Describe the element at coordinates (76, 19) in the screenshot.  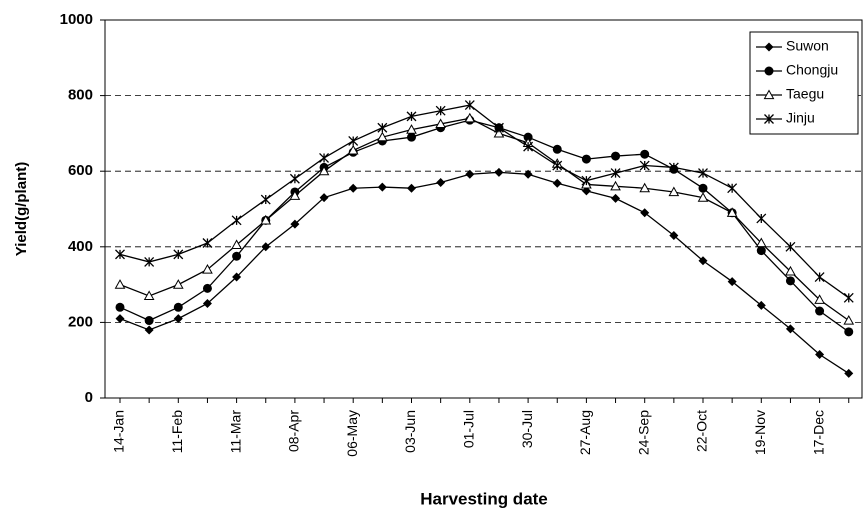
I see `y-tick-label: 1000` at that location.